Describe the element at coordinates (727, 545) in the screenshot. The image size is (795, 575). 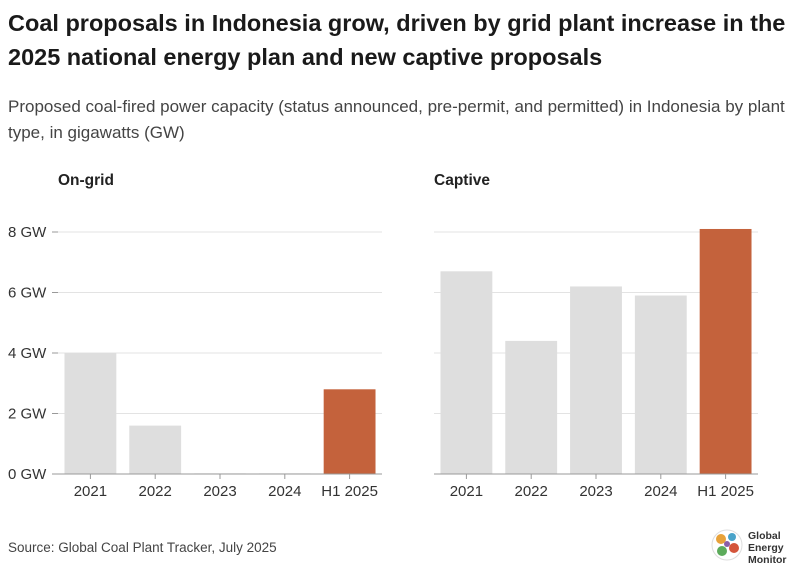
I see `globe-icon` at that location.